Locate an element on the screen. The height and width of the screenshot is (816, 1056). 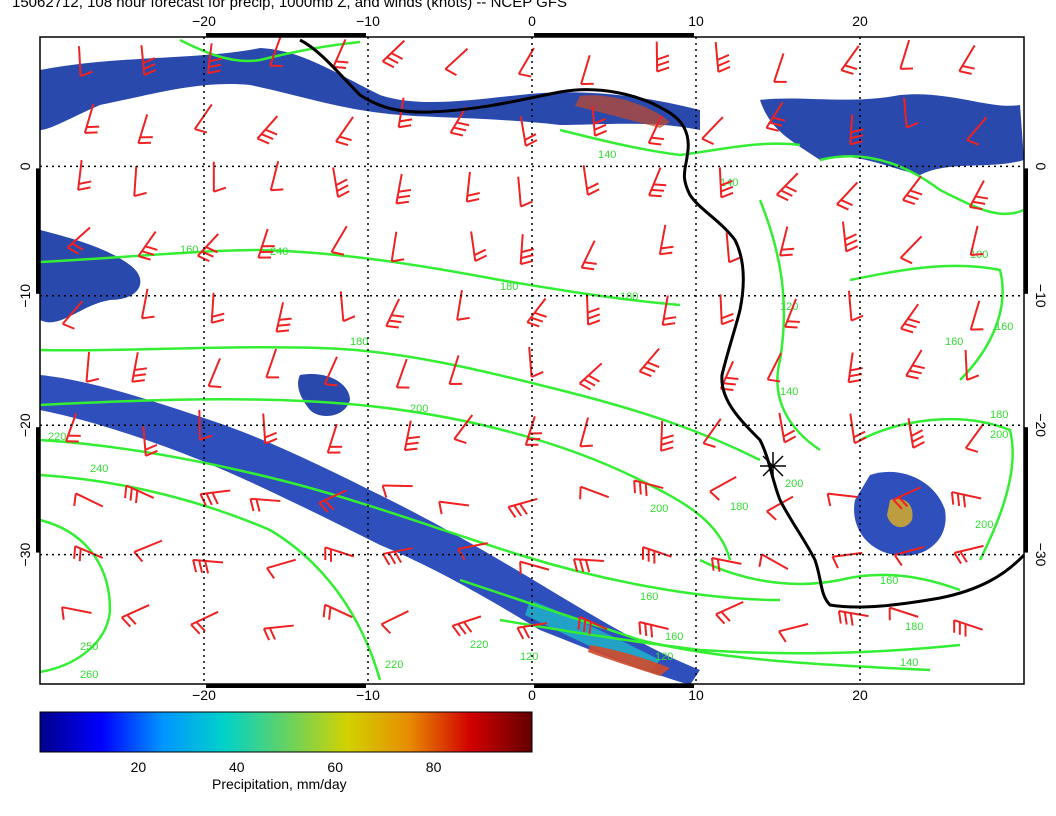
precip-patch-west is located at coordinates (90, 276).